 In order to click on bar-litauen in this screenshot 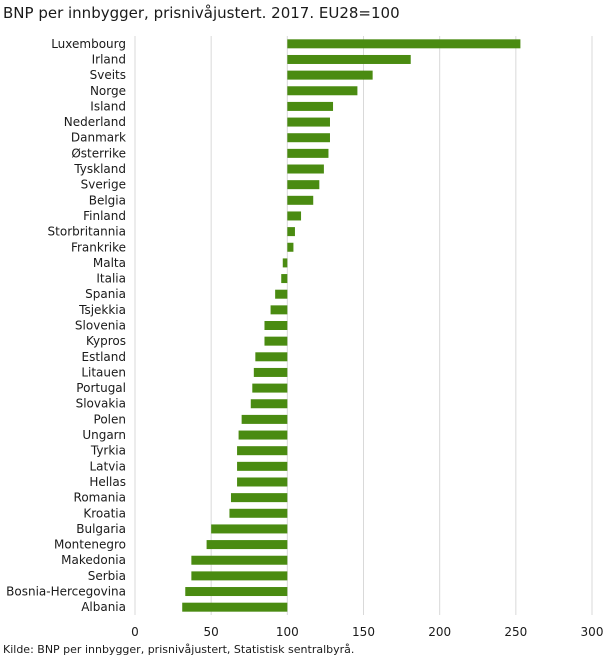, I will do `click(270, 372)`.